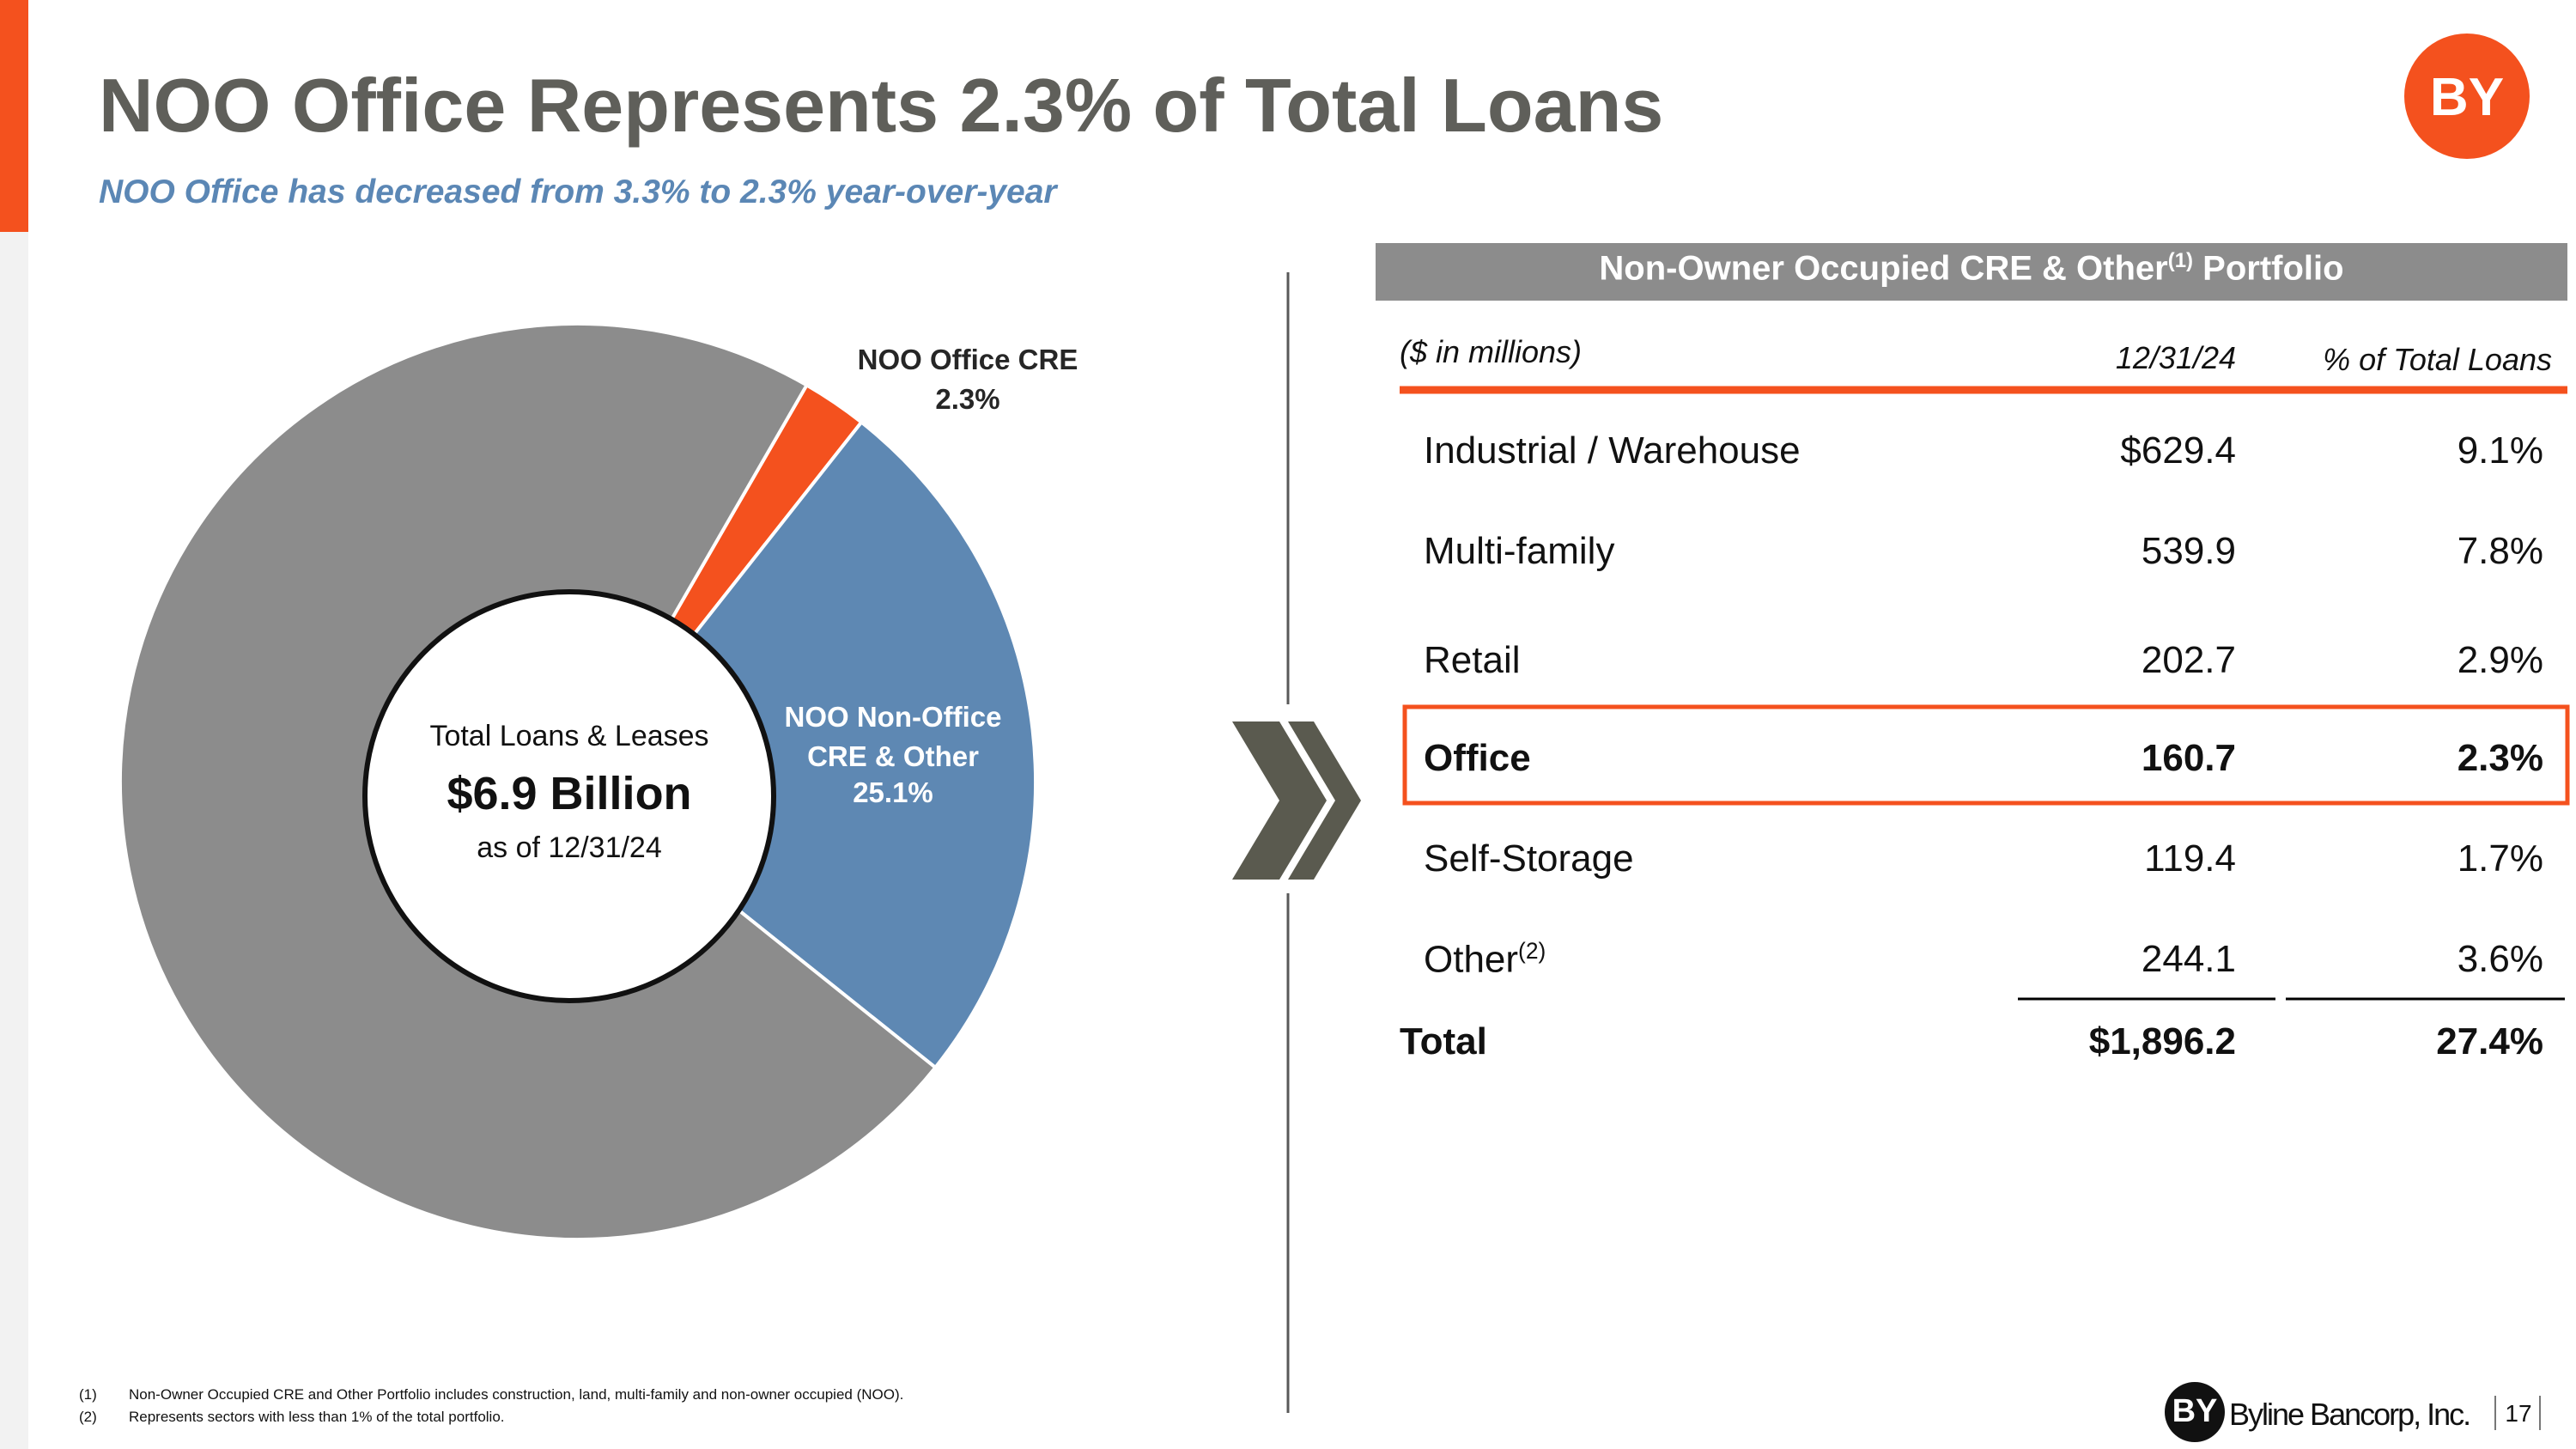 The image size is (2576, 1449). I want to click on row-label: Multi-family, so click(1519, 551).